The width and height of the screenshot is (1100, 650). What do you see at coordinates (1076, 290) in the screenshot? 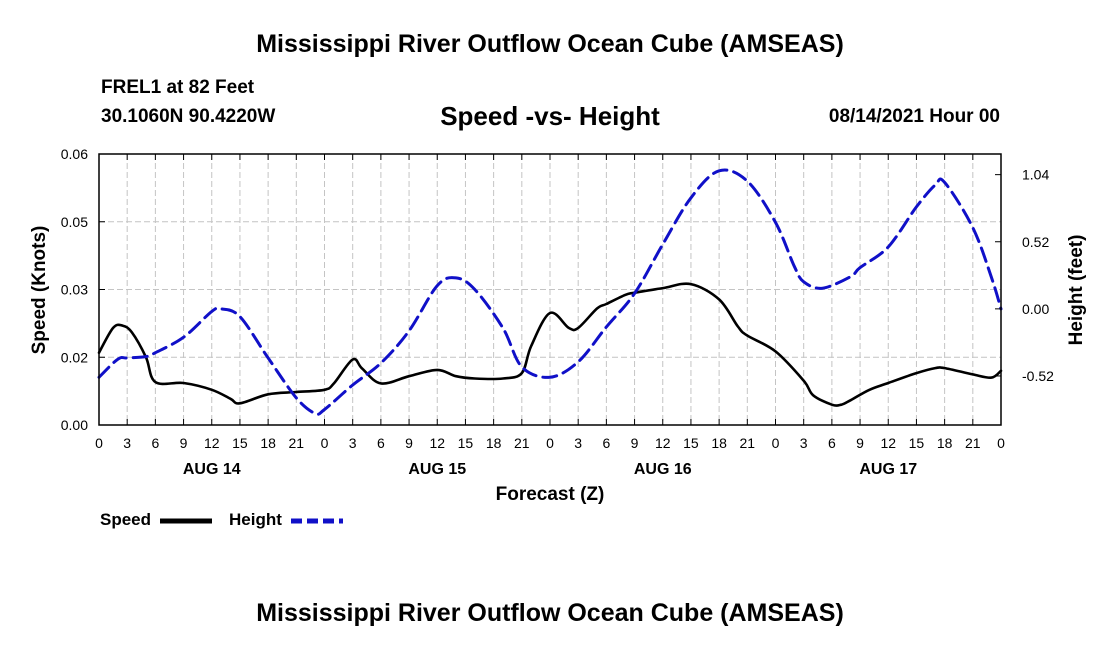
I see `y2-axis-label: Height (feet)` at bounding box center [1076, 290].